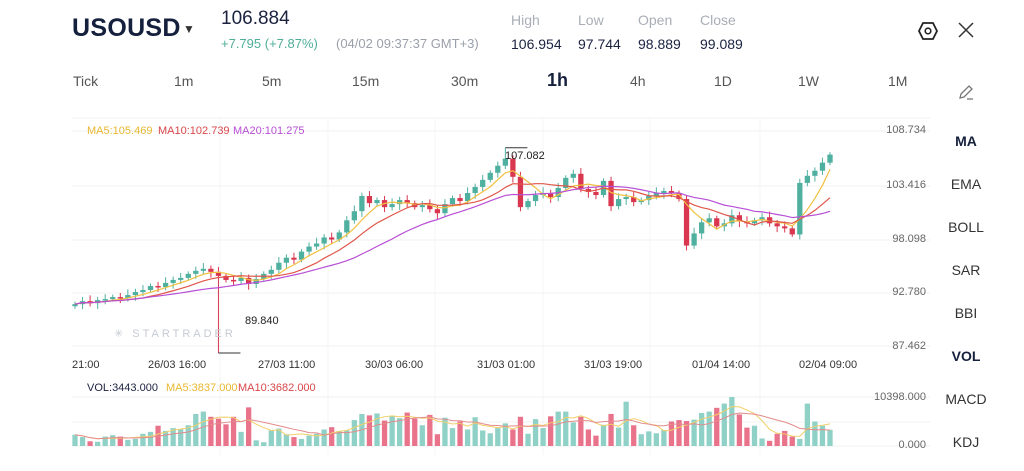  What do you see at coordinates (966, 184) in the screenshot?
I see `indicator-ema: EMA` at bounding box center [966, 184].